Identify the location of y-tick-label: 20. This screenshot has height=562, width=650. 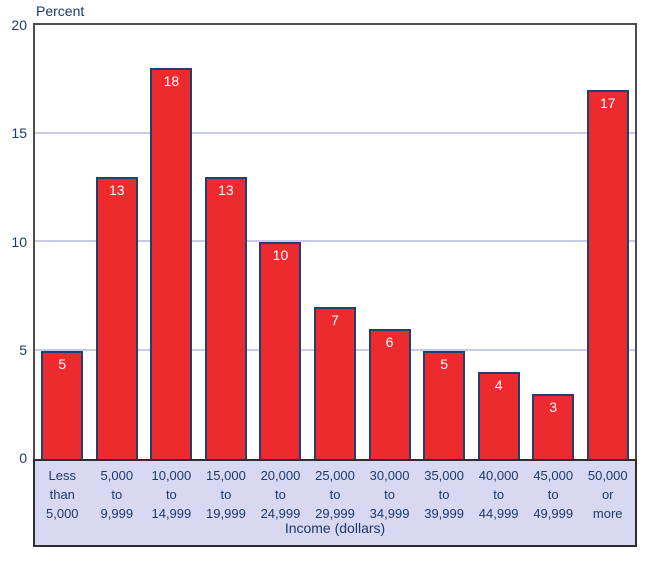
(19, 25).